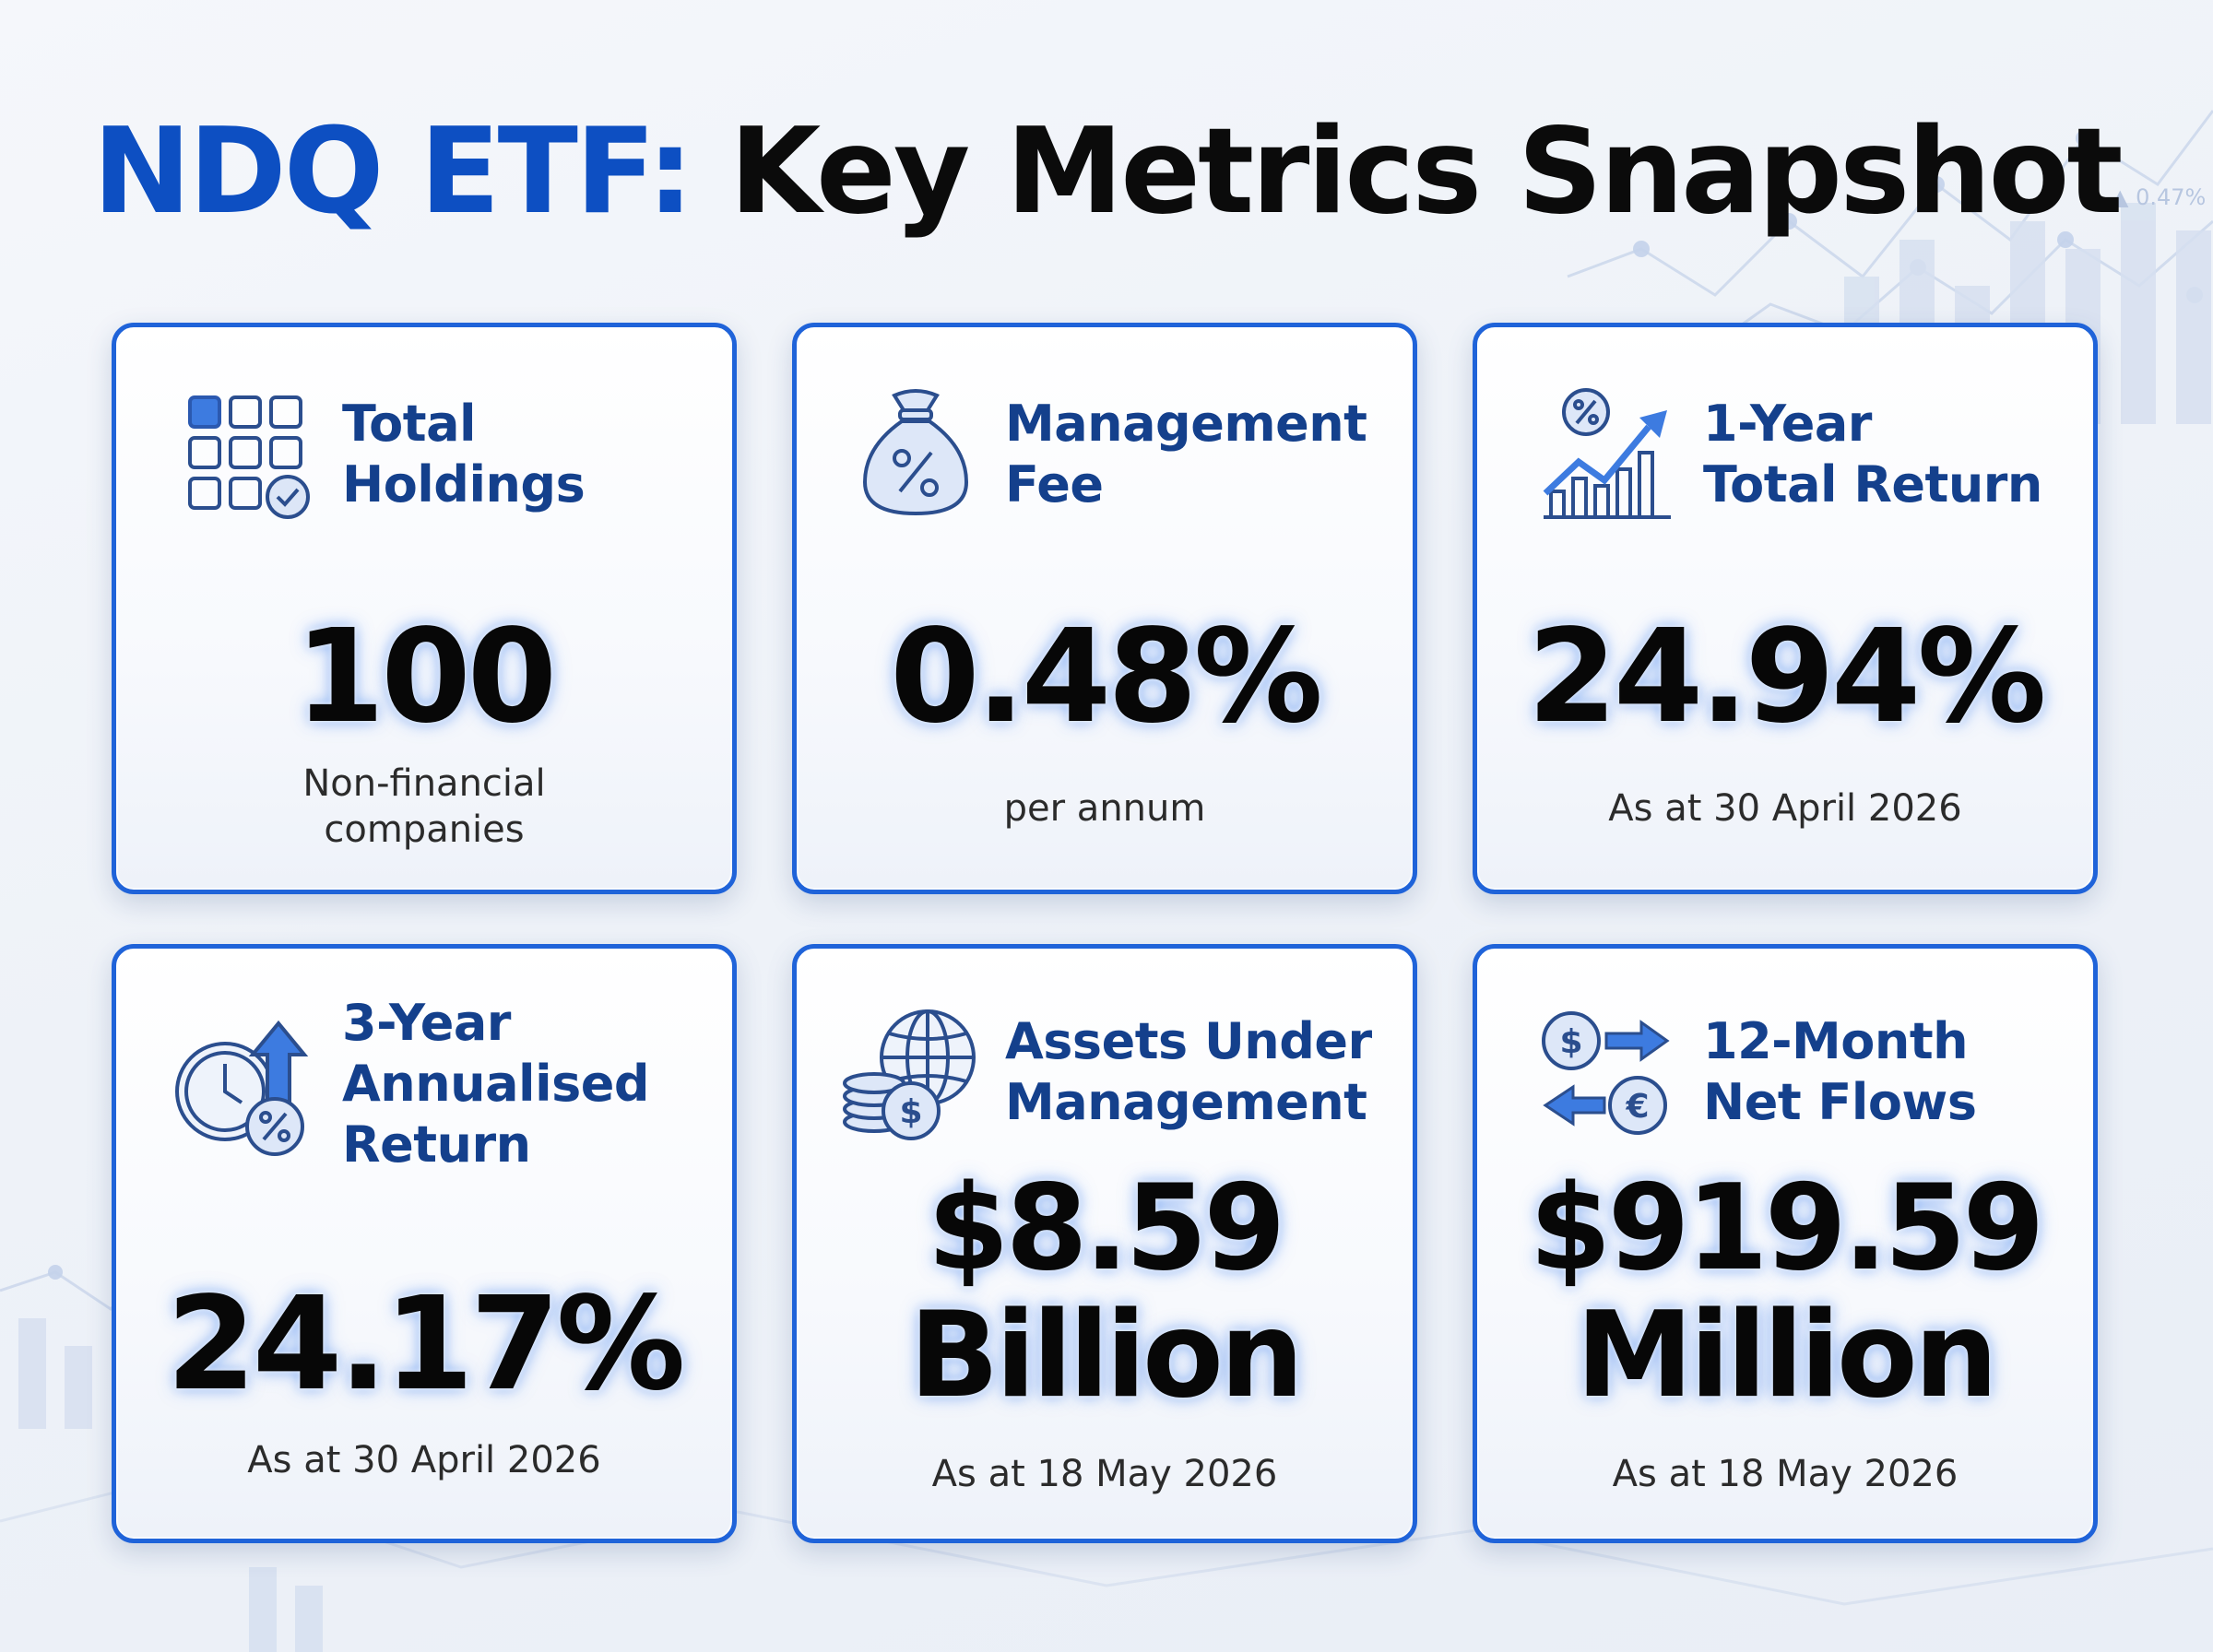  What do you see at coordinates (1106, 1292) in the screenshot?
I see `card-value: $8.59 Billion` at bounding box center [1106, 1292].